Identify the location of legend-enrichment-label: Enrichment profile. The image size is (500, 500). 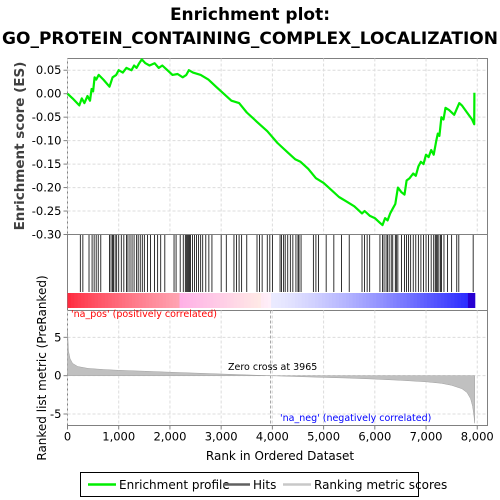
(174, 485).